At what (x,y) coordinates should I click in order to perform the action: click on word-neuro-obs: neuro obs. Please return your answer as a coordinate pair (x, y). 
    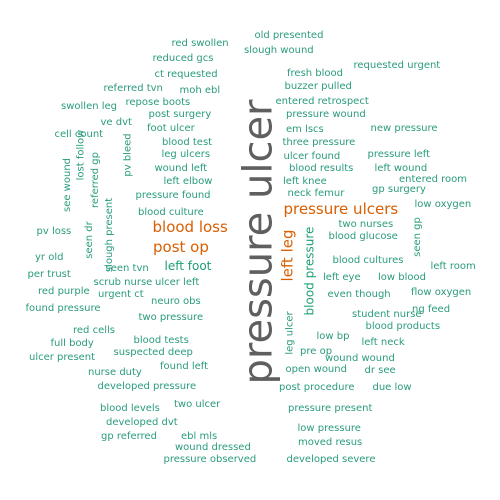
    Looking at the image, I should click on (176, 301).